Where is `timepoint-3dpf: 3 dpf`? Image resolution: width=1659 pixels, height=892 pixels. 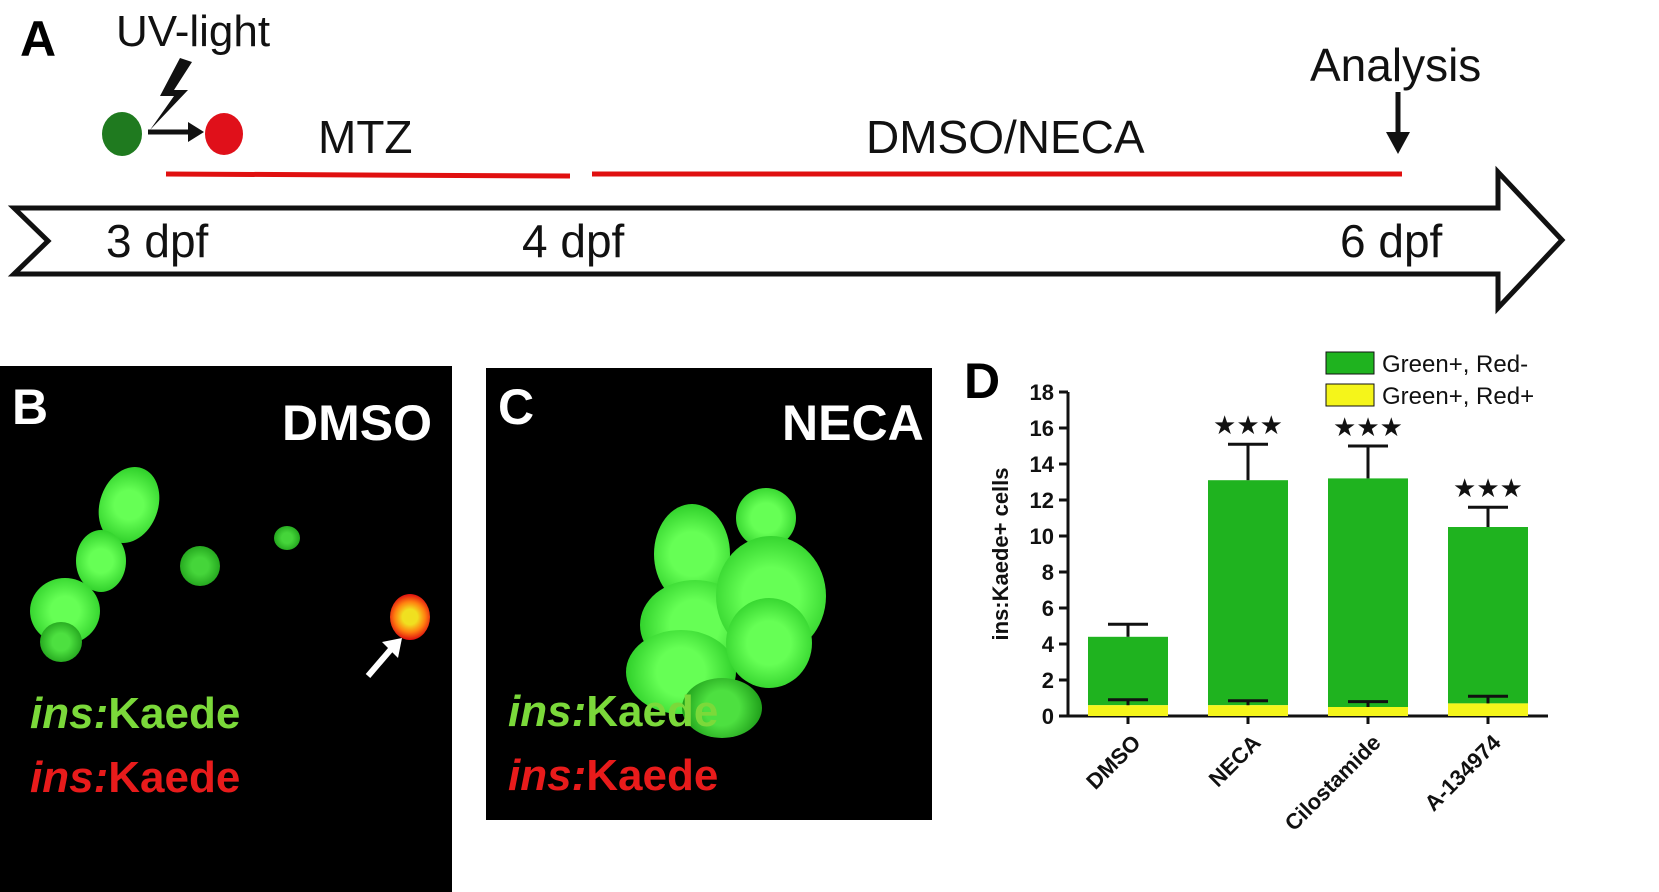
timepoint-3dpf: 3 dpf is located at coordinates (157, 241).